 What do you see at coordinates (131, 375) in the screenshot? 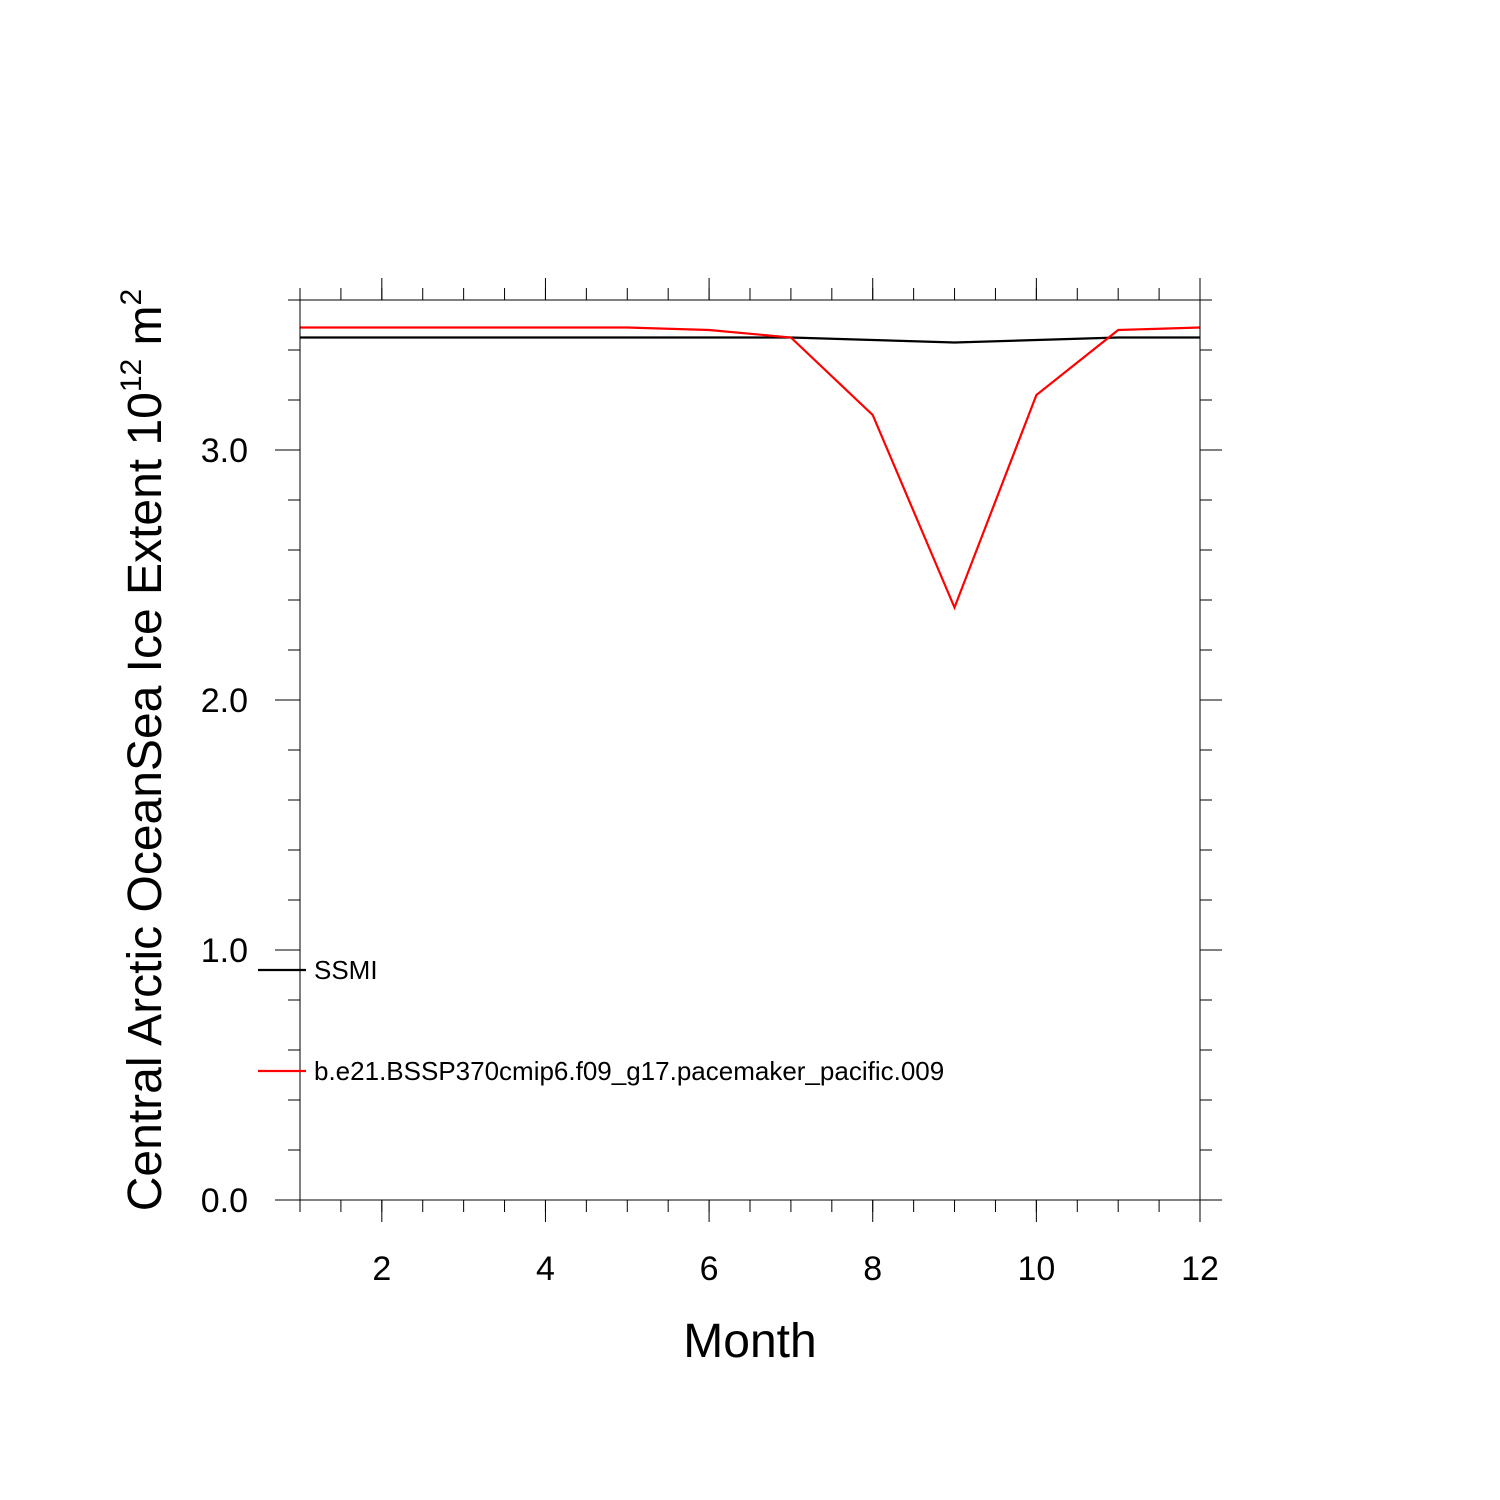
I see `y-axis-title-exponent: 12` at bounding box center [131, 375].